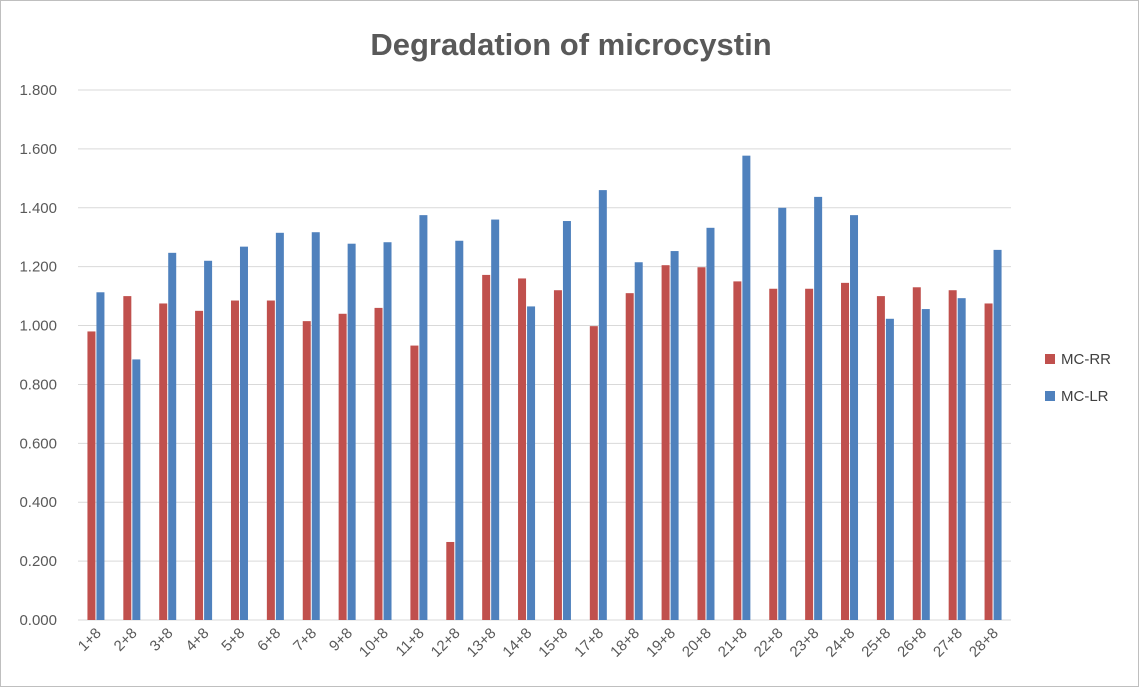 The height and width of the screenshot is (687, 1139). Describe the element at coordinates (854, 417) in the screenshot. I see `bar-mc-lr-24+8` at that location.